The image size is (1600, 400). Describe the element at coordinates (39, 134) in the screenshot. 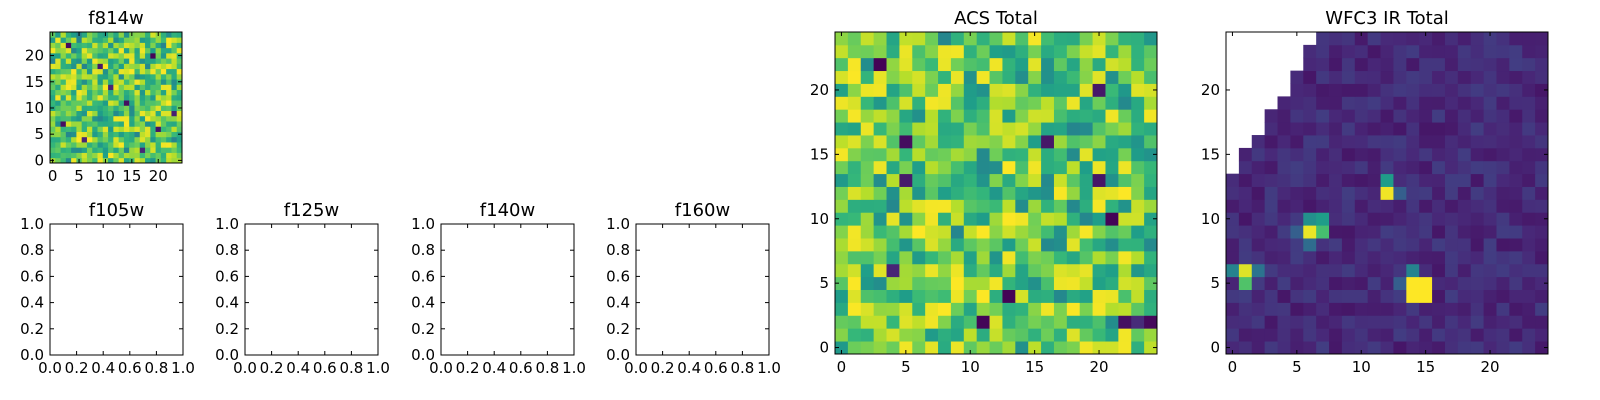

I see `y-tick-label: 5` at that location.